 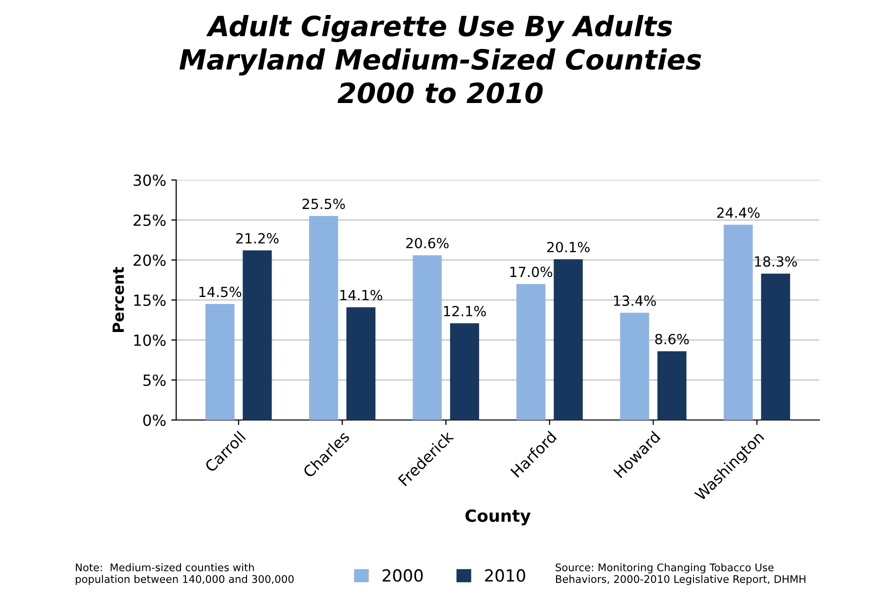 I want to click on data-label: 13.4%, so click(x=635, y=300).